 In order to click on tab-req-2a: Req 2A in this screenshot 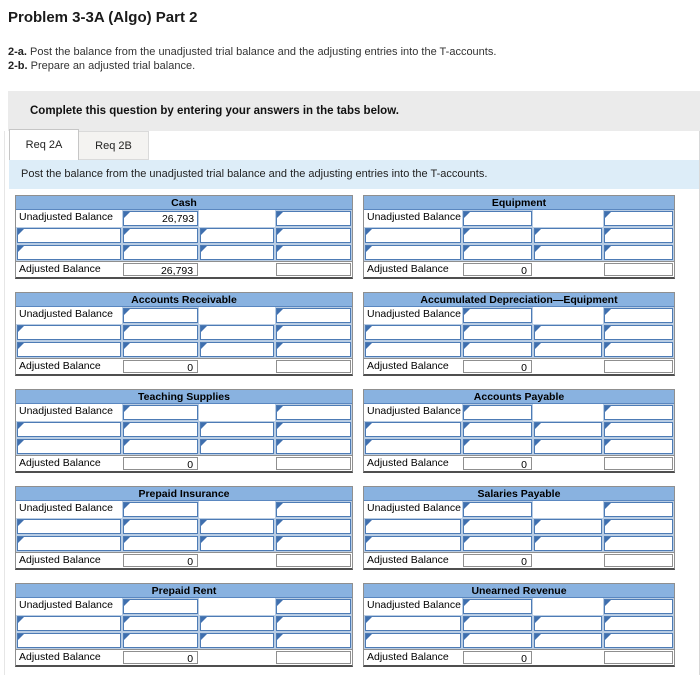, I will do `click(44, 144)`.